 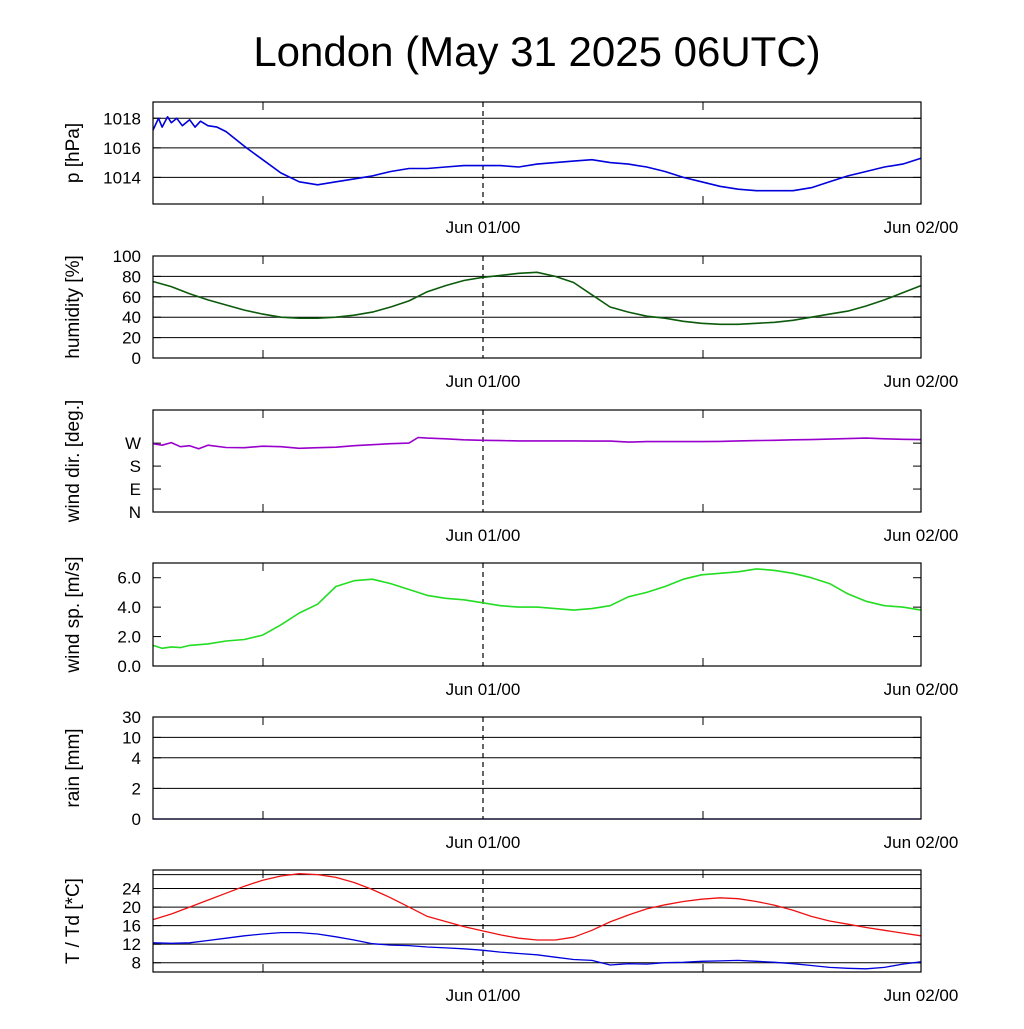 I want to click on y-tick-label-1: E, so click(x=135, y=489).